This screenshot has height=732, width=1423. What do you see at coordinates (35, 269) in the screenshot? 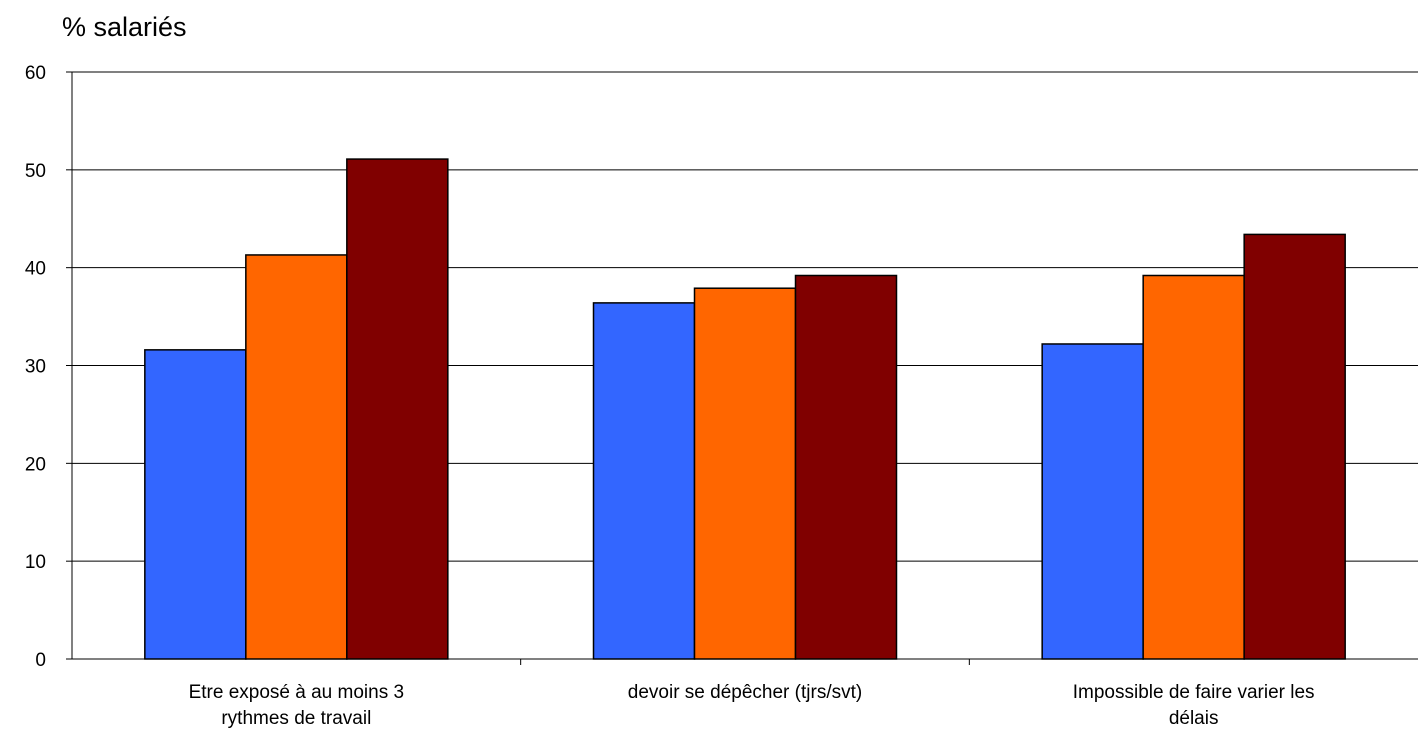
I see `y-tick-label: 40` at bounding box center [35, 269].